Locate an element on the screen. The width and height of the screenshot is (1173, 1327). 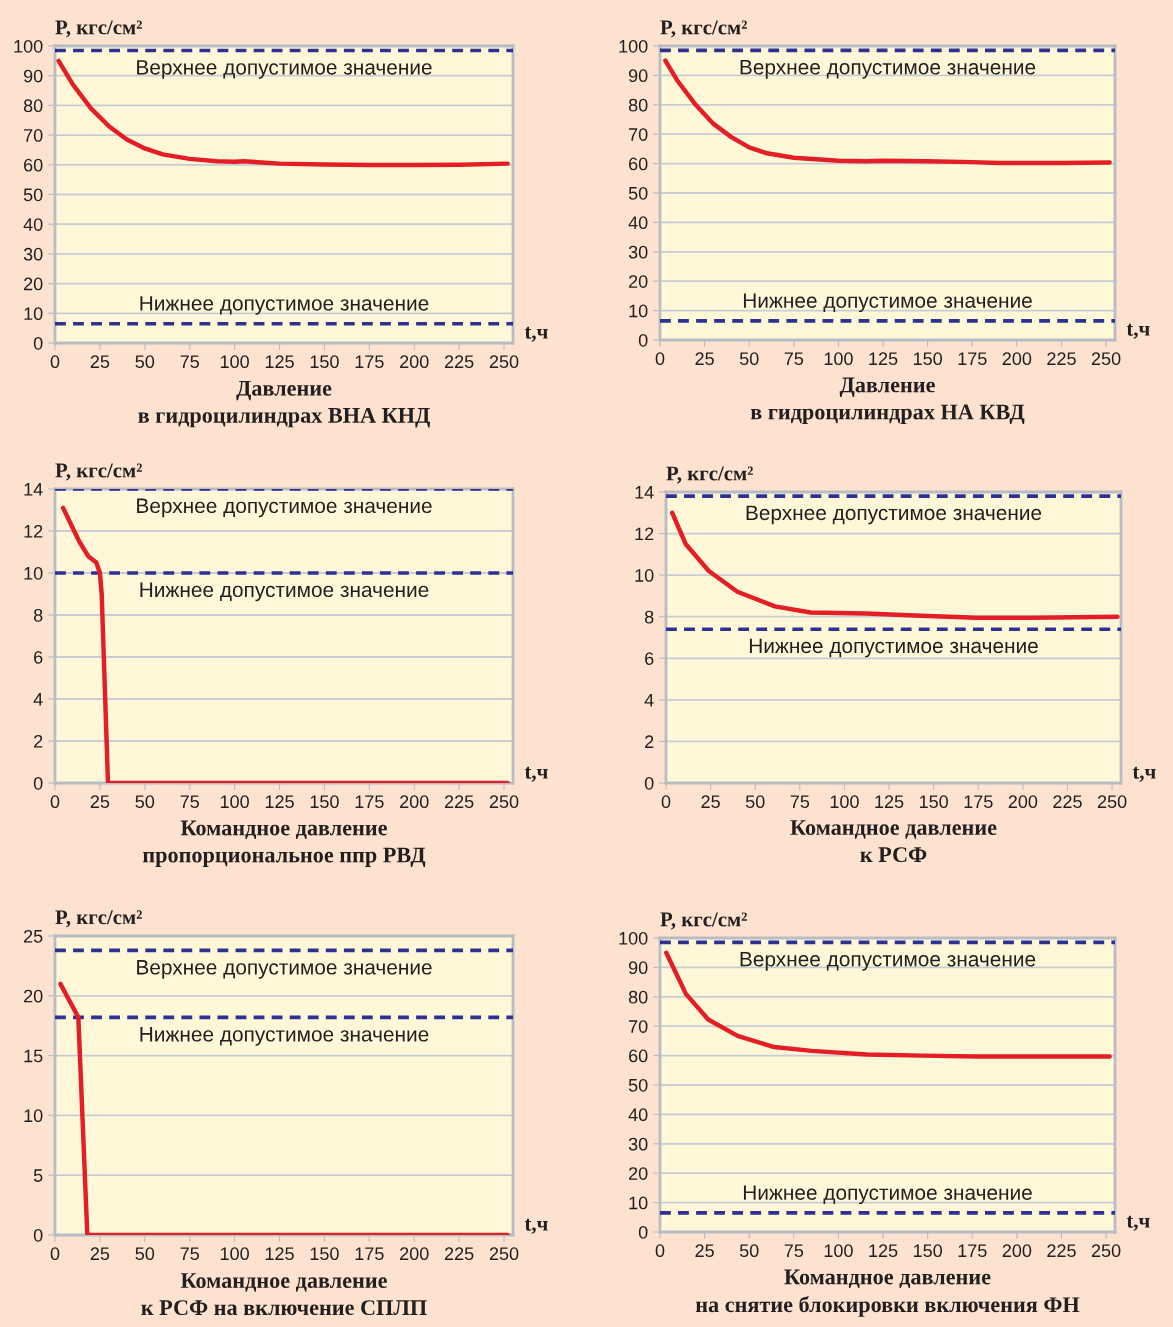
y-tick-label: 25 is located at coordinates (33, 936).